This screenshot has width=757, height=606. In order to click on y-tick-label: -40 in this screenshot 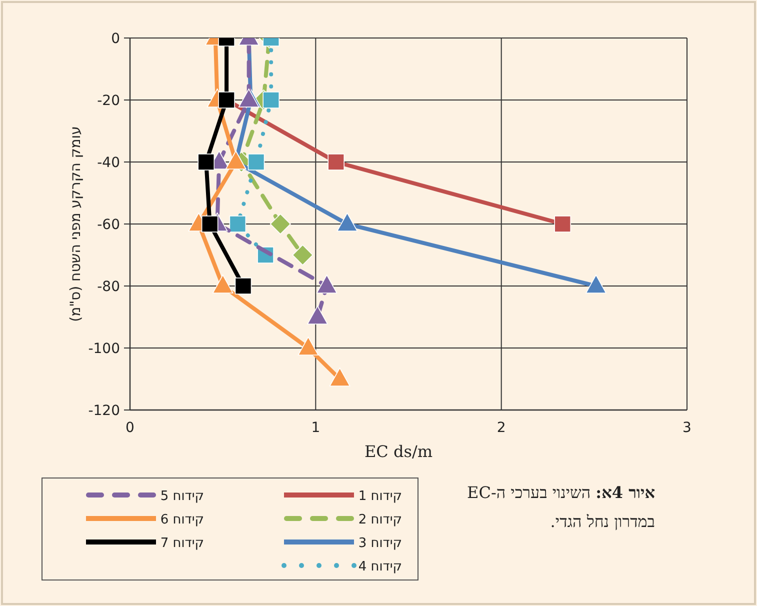, I will do `click(108, 163)`.